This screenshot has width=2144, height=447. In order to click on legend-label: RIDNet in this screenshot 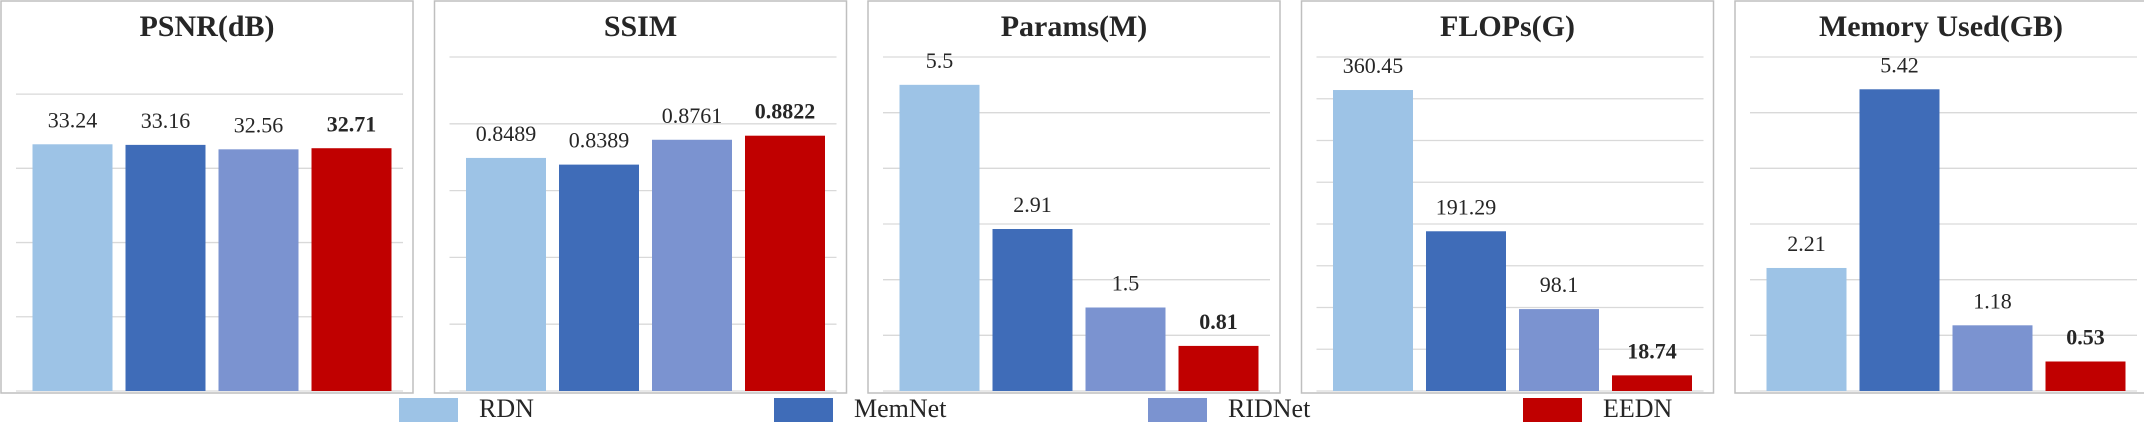, I will do `click(1269, 408)`.